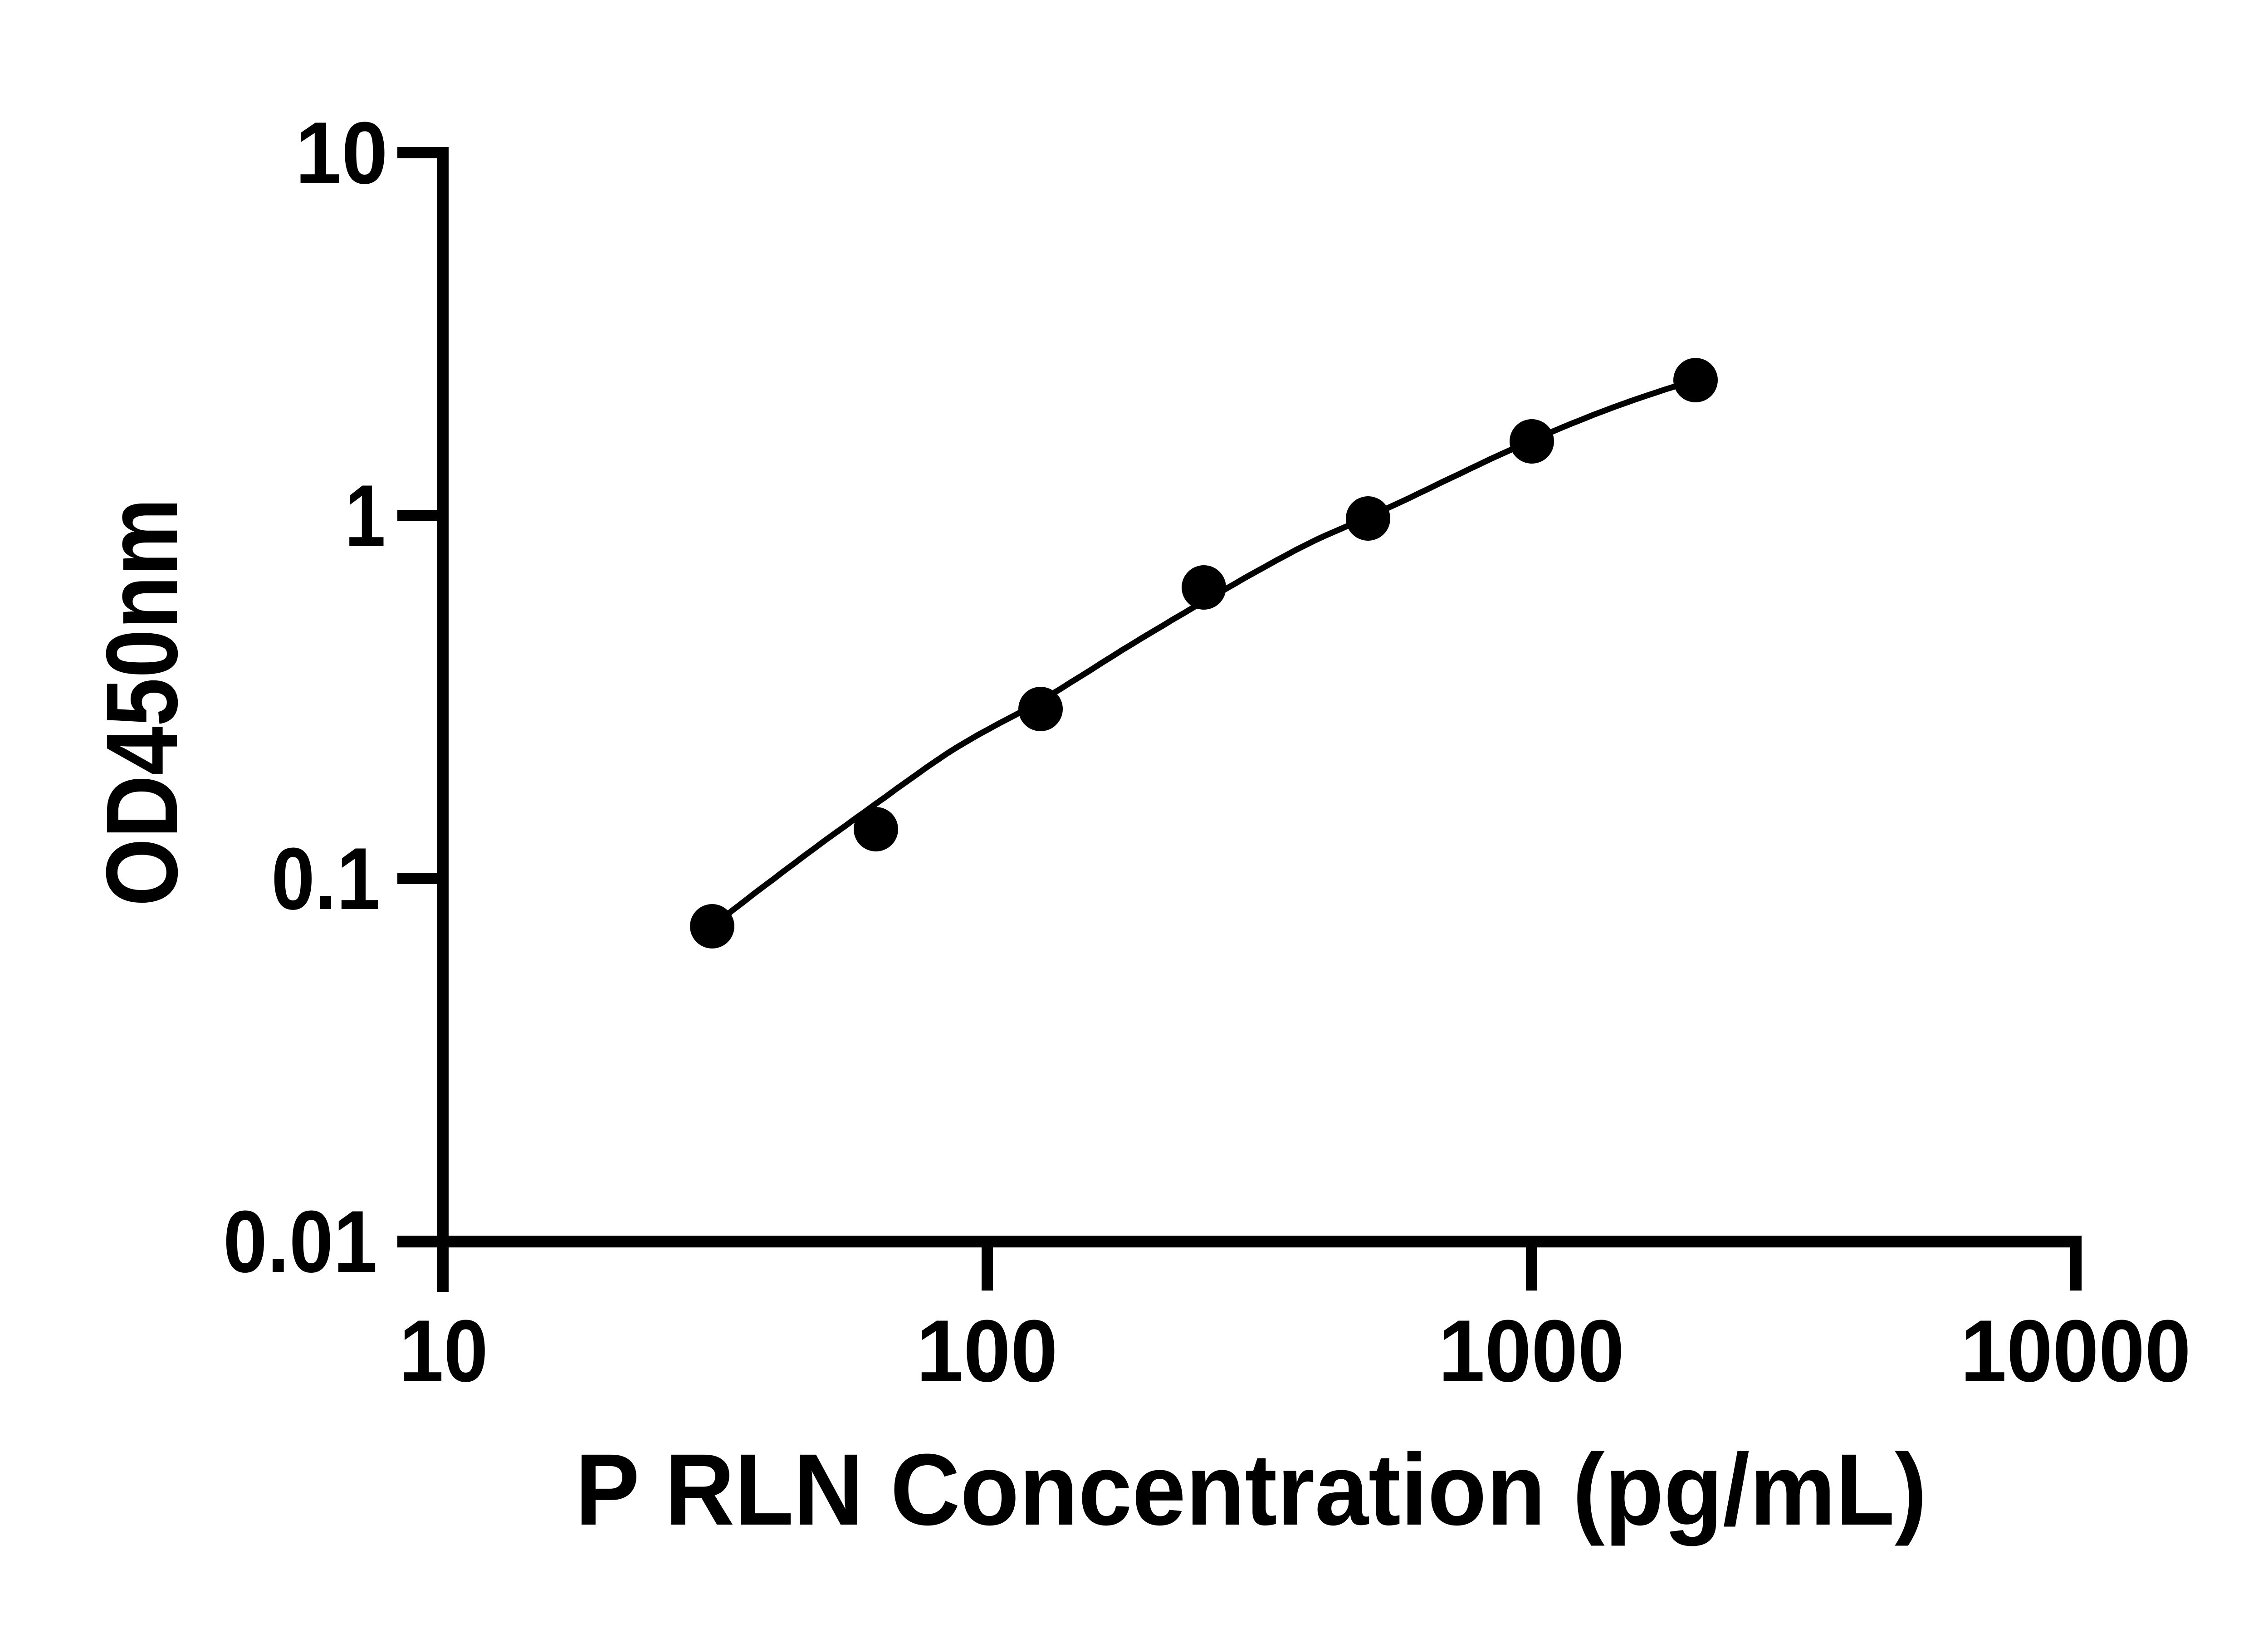 This screenshot has height=1633, width=2268. I want to click on svg-text: 1000, so click(1531, 1351).